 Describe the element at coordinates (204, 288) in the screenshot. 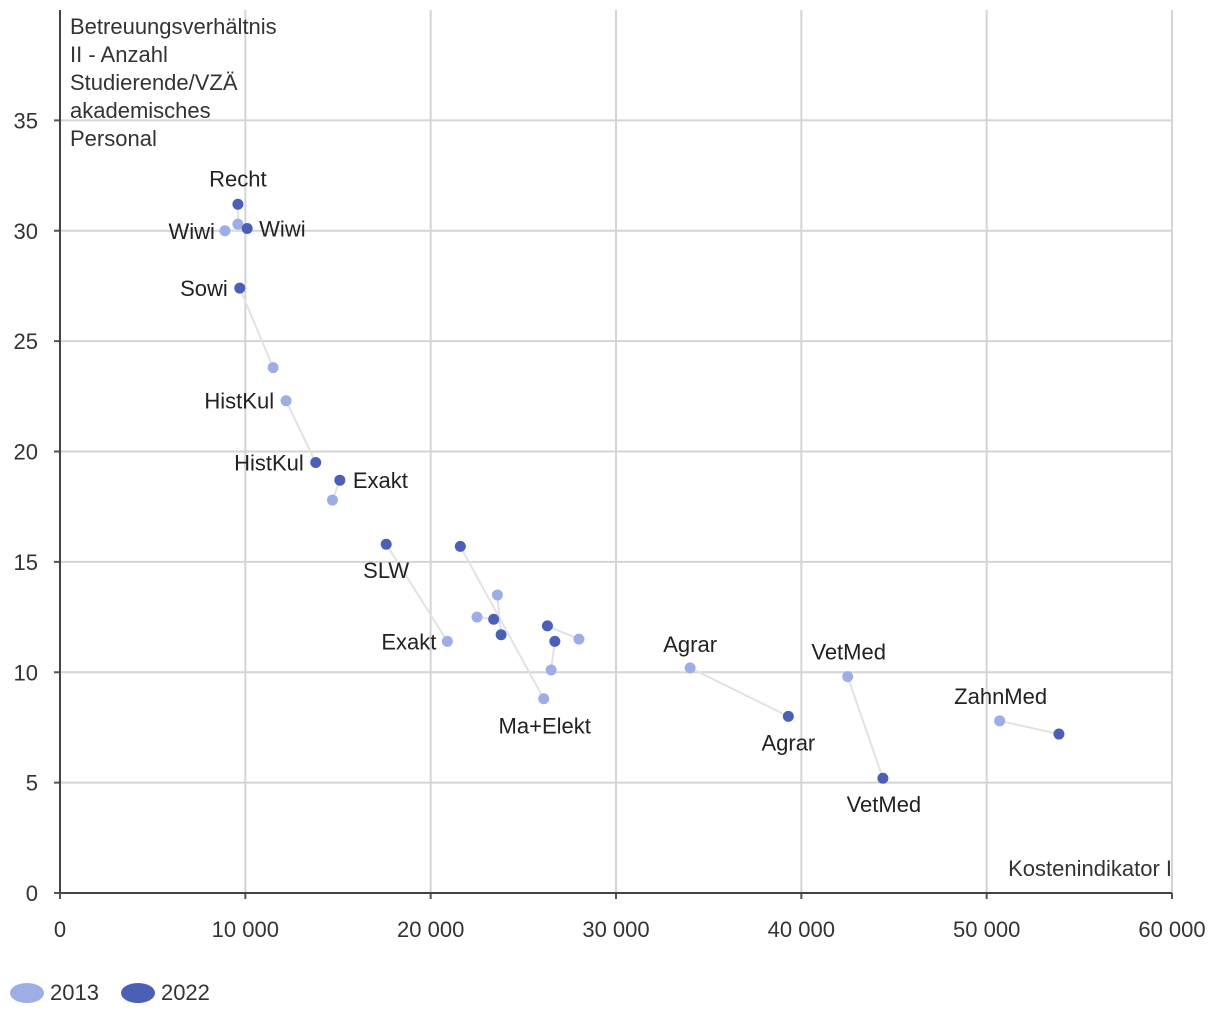

I see `point-label: Sowi` at that location.